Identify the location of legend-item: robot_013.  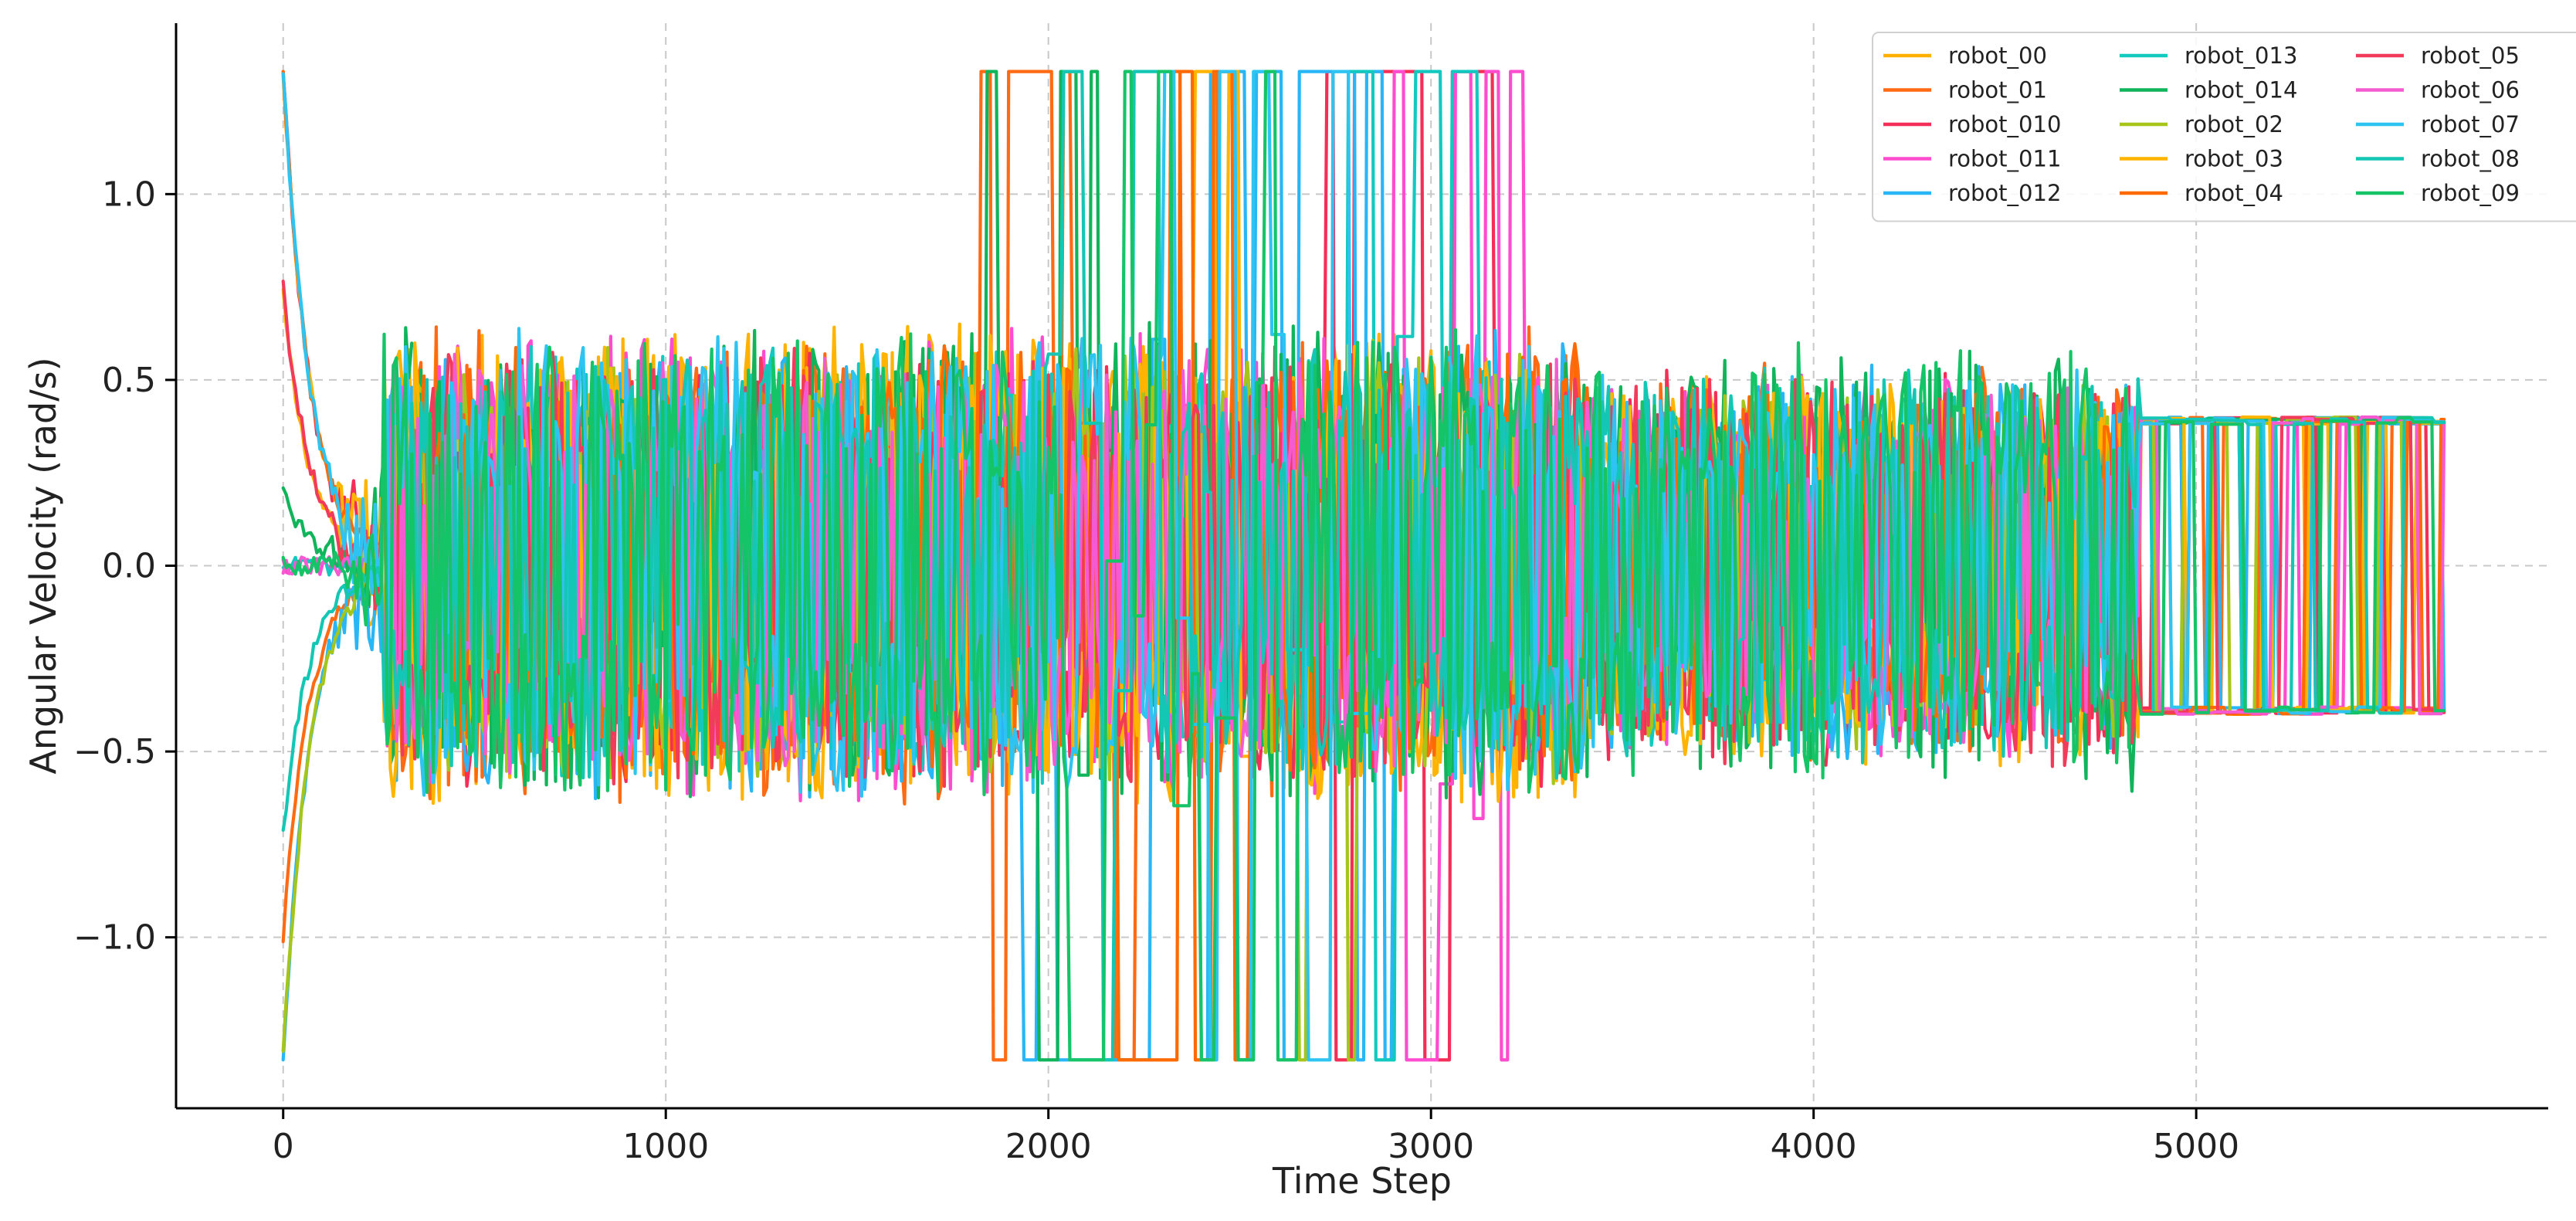
(2208, 55).